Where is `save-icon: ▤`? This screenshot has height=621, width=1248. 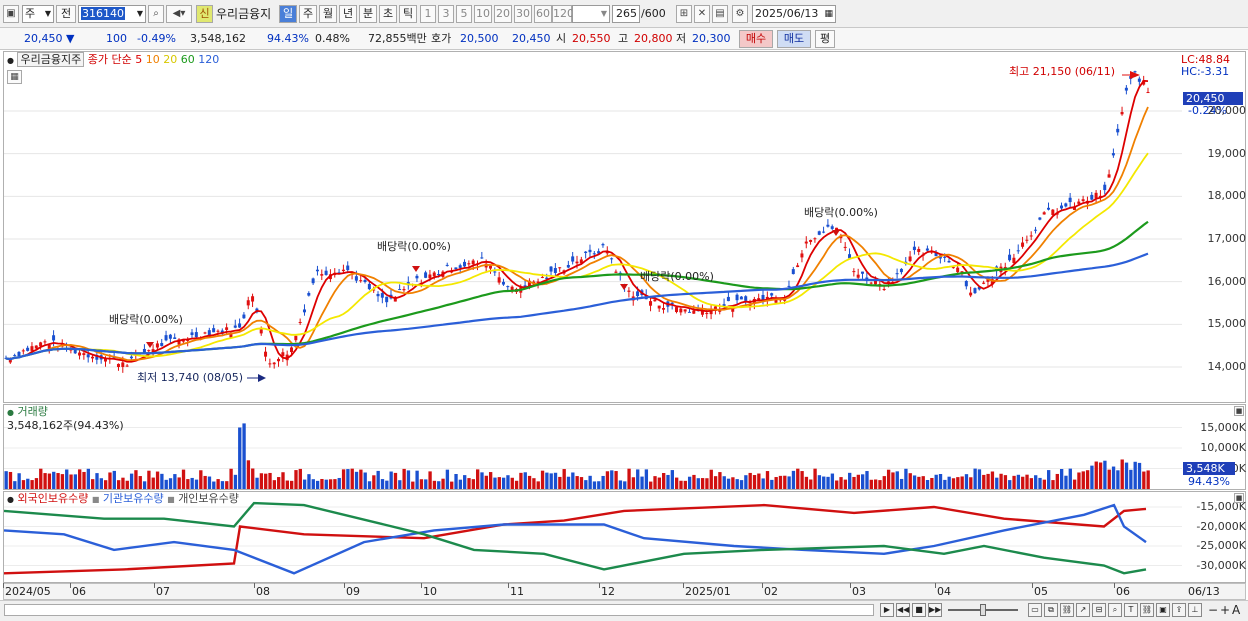 save-icon: ▤ is located at coordinates (720, 14).